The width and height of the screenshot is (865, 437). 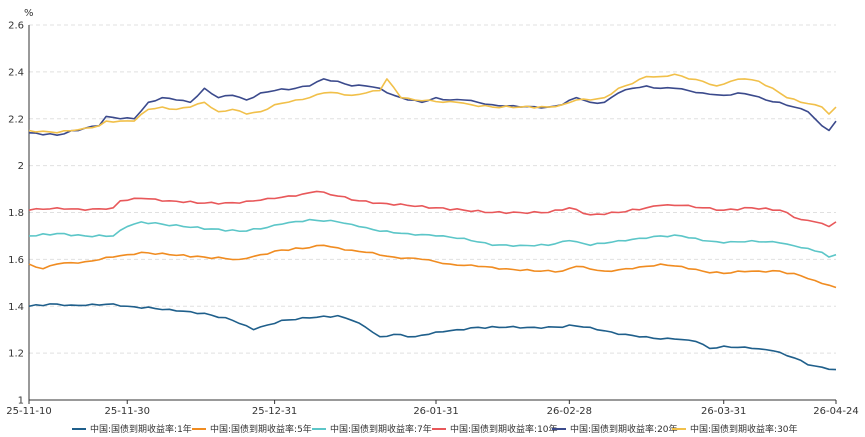 What do you see at coordinates (381, 429) in the screenshot?
I see `legend-label: 中国:国债到期收益率:7年` at bounding box center [381, 429].